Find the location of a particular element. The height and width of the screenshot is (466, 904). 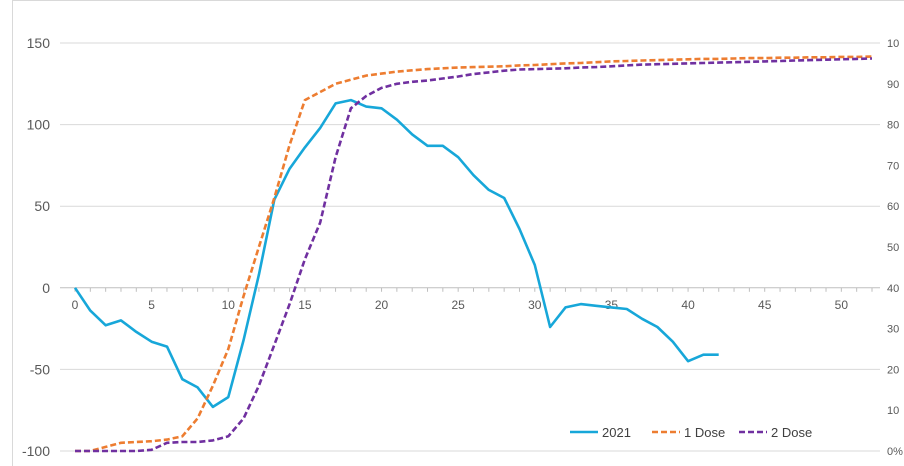

y-right-tick-label: 80 is located at coordinates (893, 126).